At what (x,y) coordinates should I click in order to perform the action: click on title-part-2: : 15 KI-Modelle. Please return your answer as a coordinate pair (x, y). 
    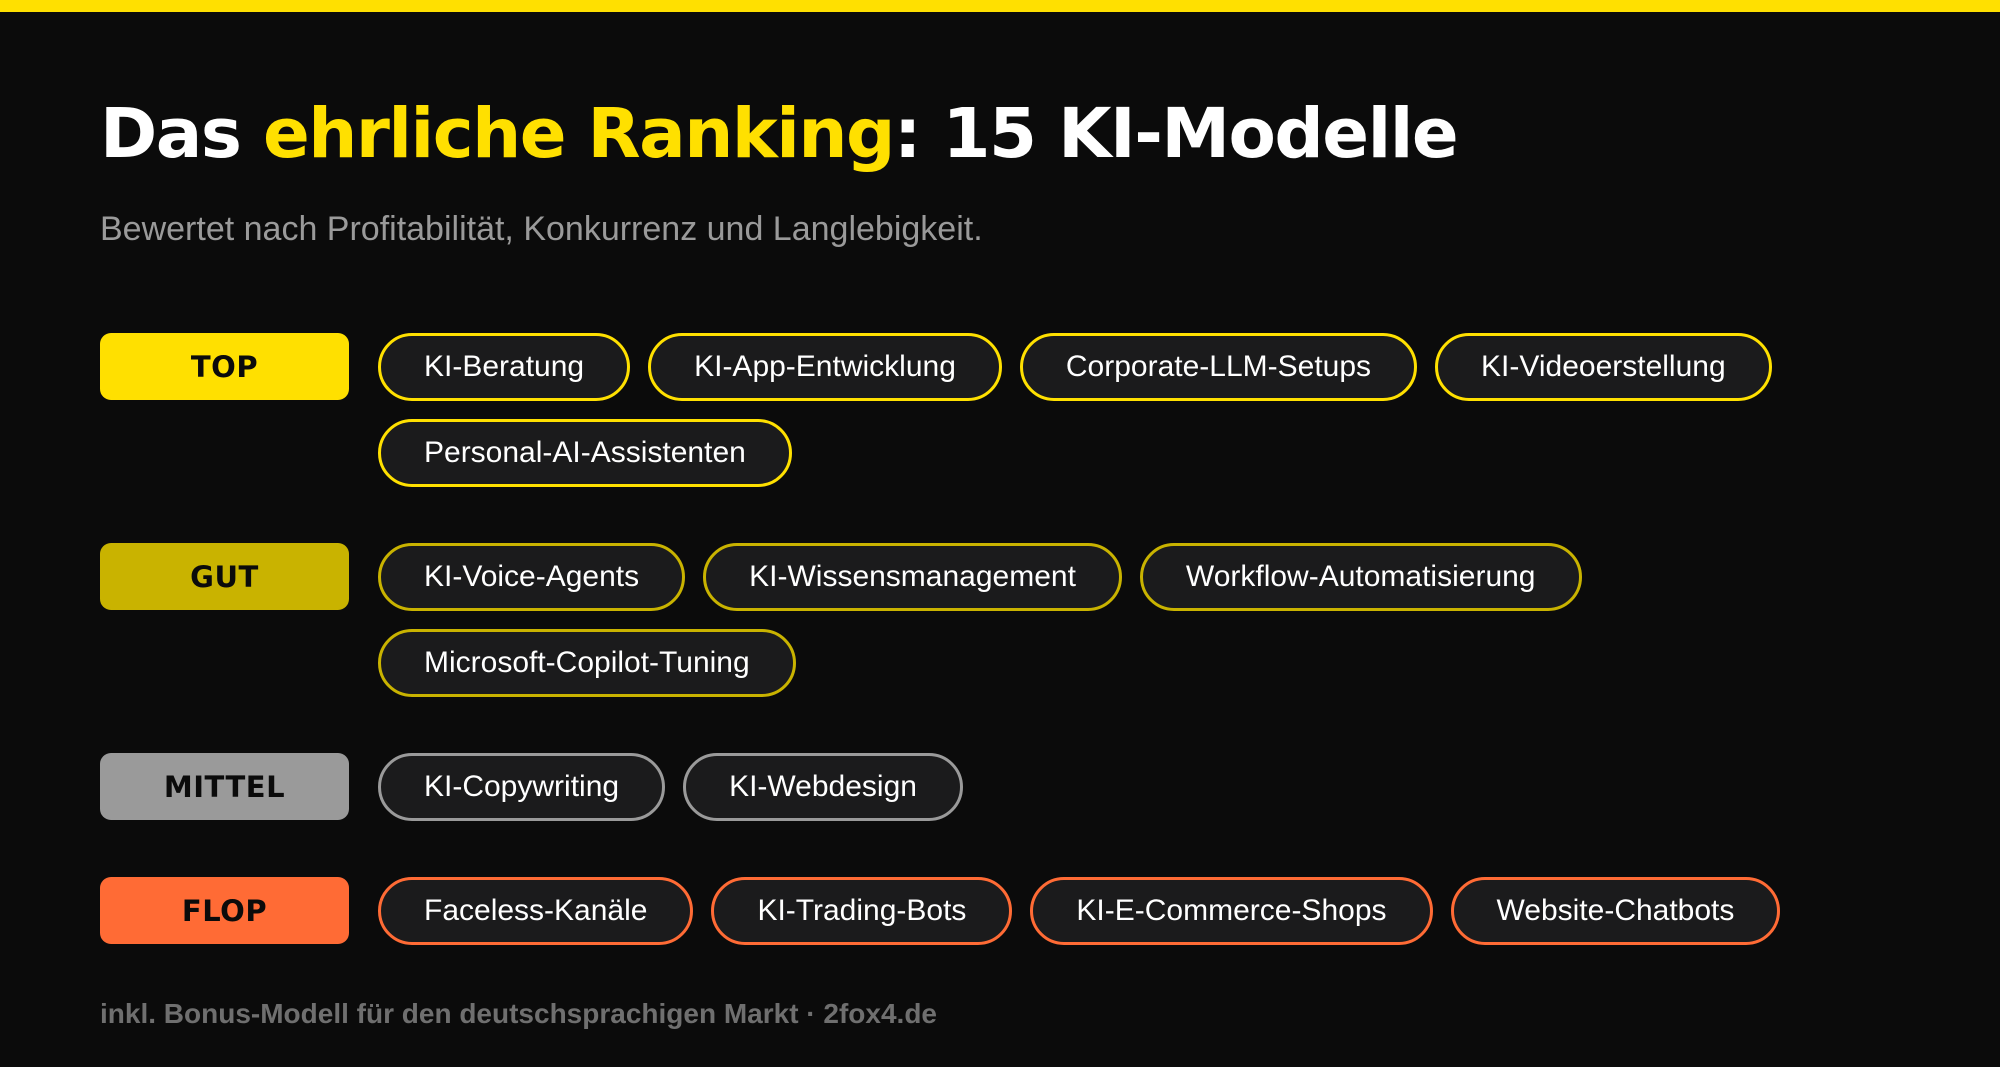
    Looking at the image, I should click on (1176, 134).